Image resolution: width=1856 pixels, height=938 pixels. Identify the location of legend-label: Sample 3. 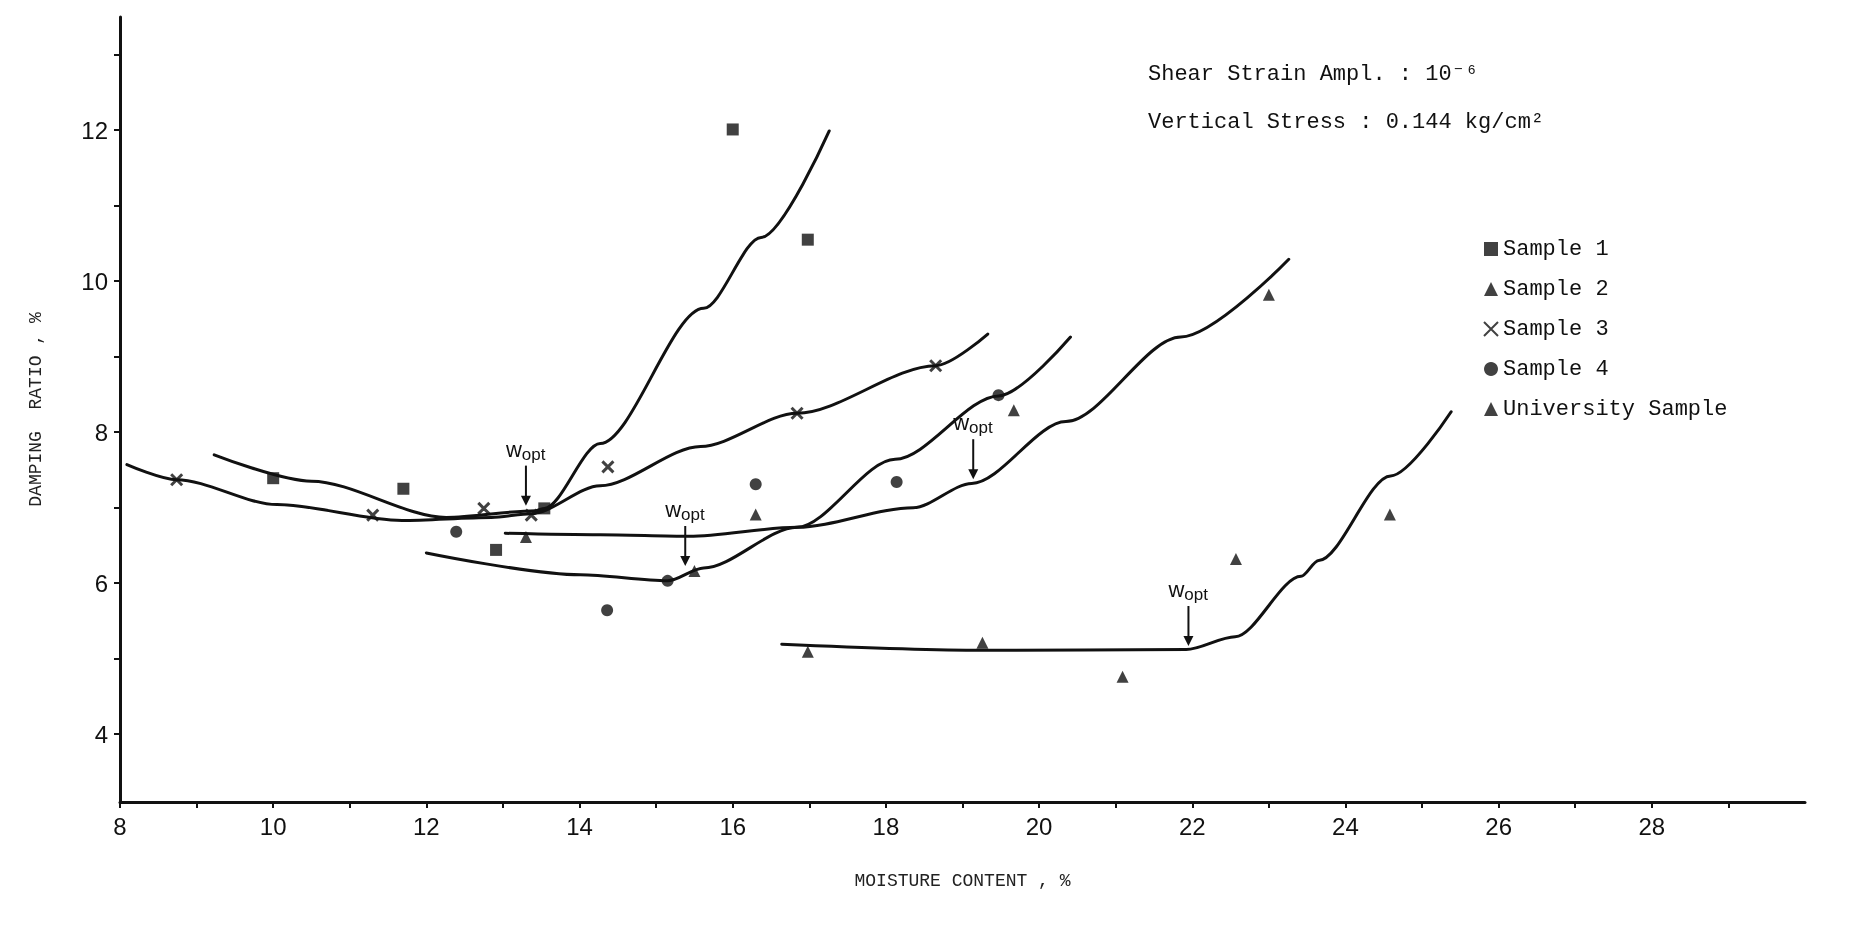
(1556, 329).